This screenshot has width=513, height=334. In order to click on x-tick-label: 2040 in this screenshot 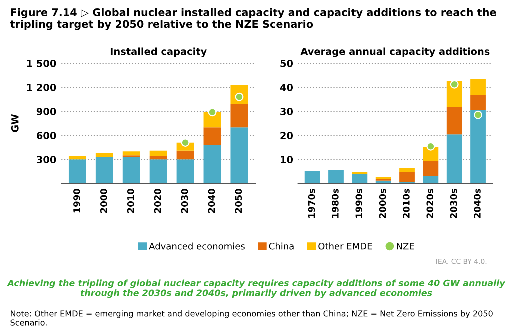, I will do `click(212, 200)`.